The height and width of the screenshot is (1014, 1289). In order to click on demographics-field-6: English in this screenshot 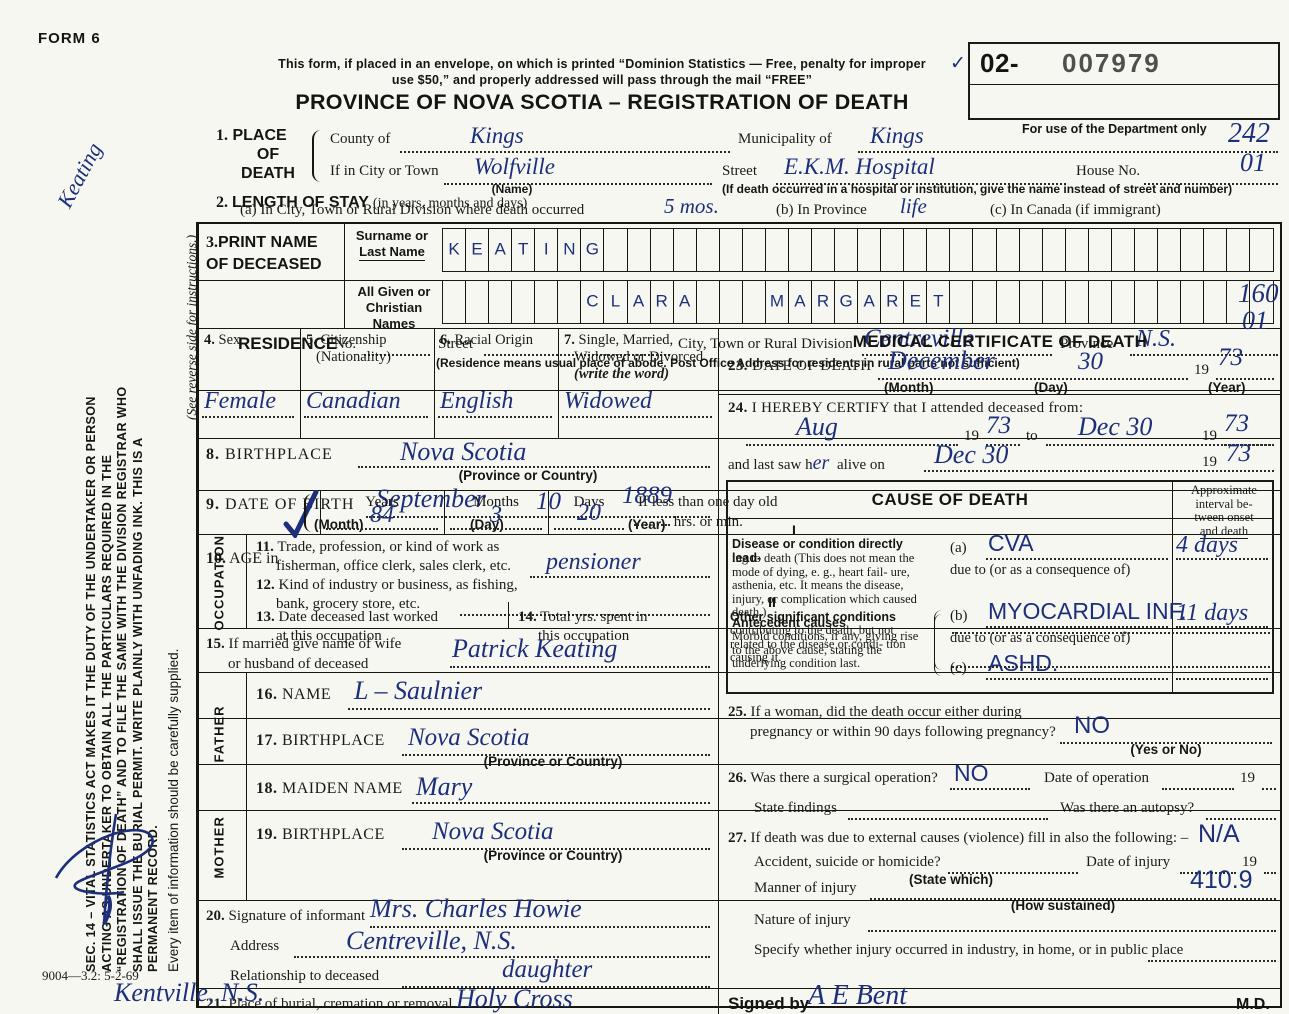, I will do `click(495, 403)`.